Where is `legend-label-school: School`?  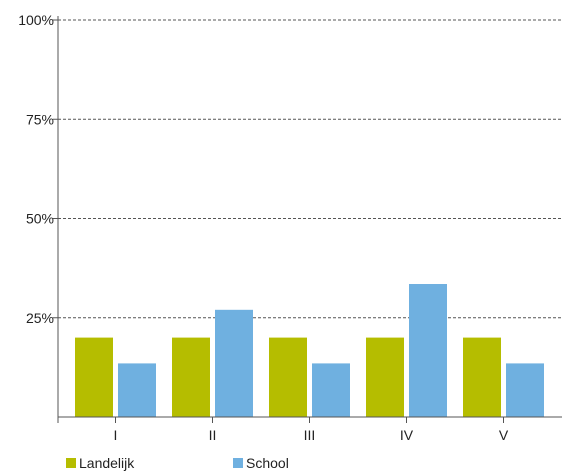
legend-label-school: School is located at coordinates (267, 463).